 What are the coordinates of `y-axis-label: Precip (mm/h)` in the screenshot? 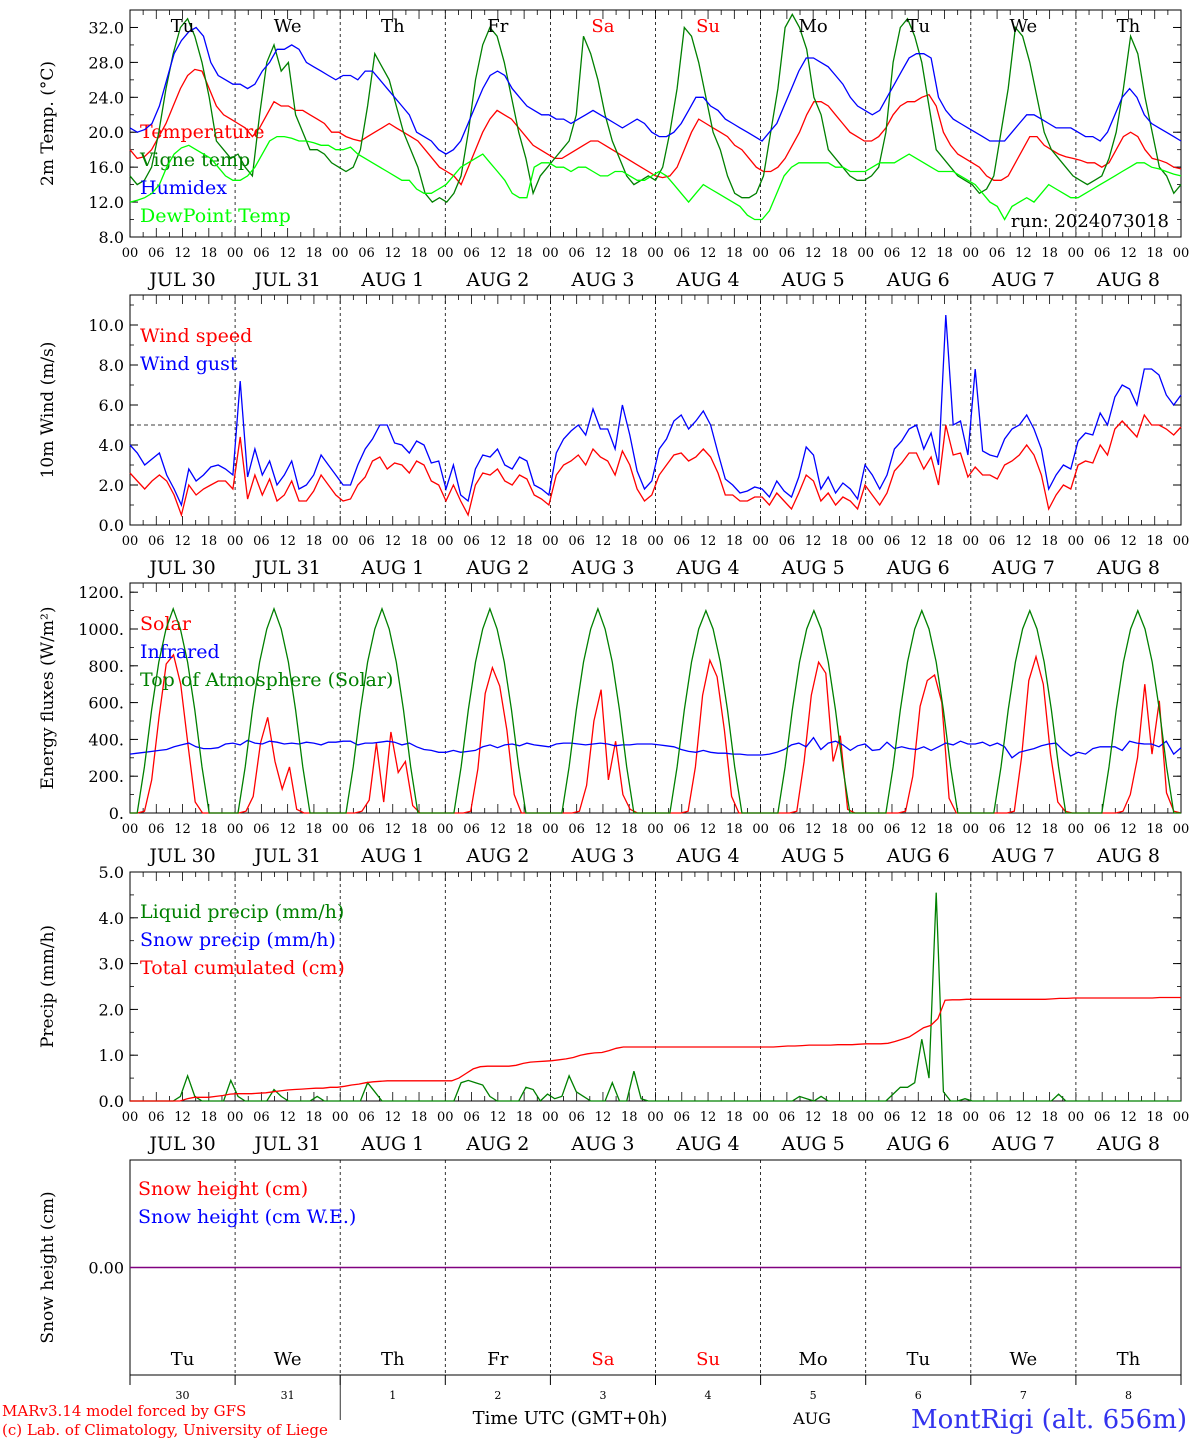 It's located at (48, 986).